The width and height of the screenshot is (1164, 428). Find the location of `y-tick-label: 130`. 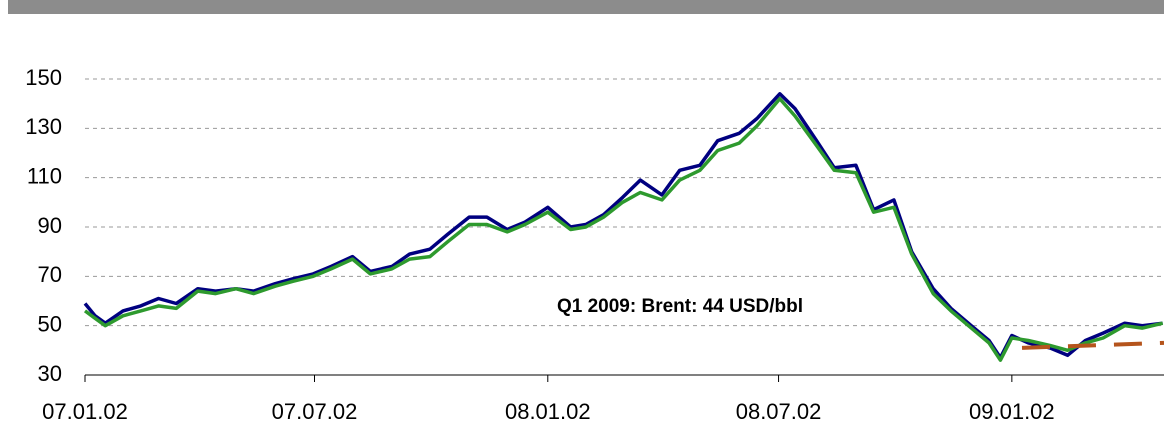

y-tick-label: 130 is located at coordinates (43, 126).